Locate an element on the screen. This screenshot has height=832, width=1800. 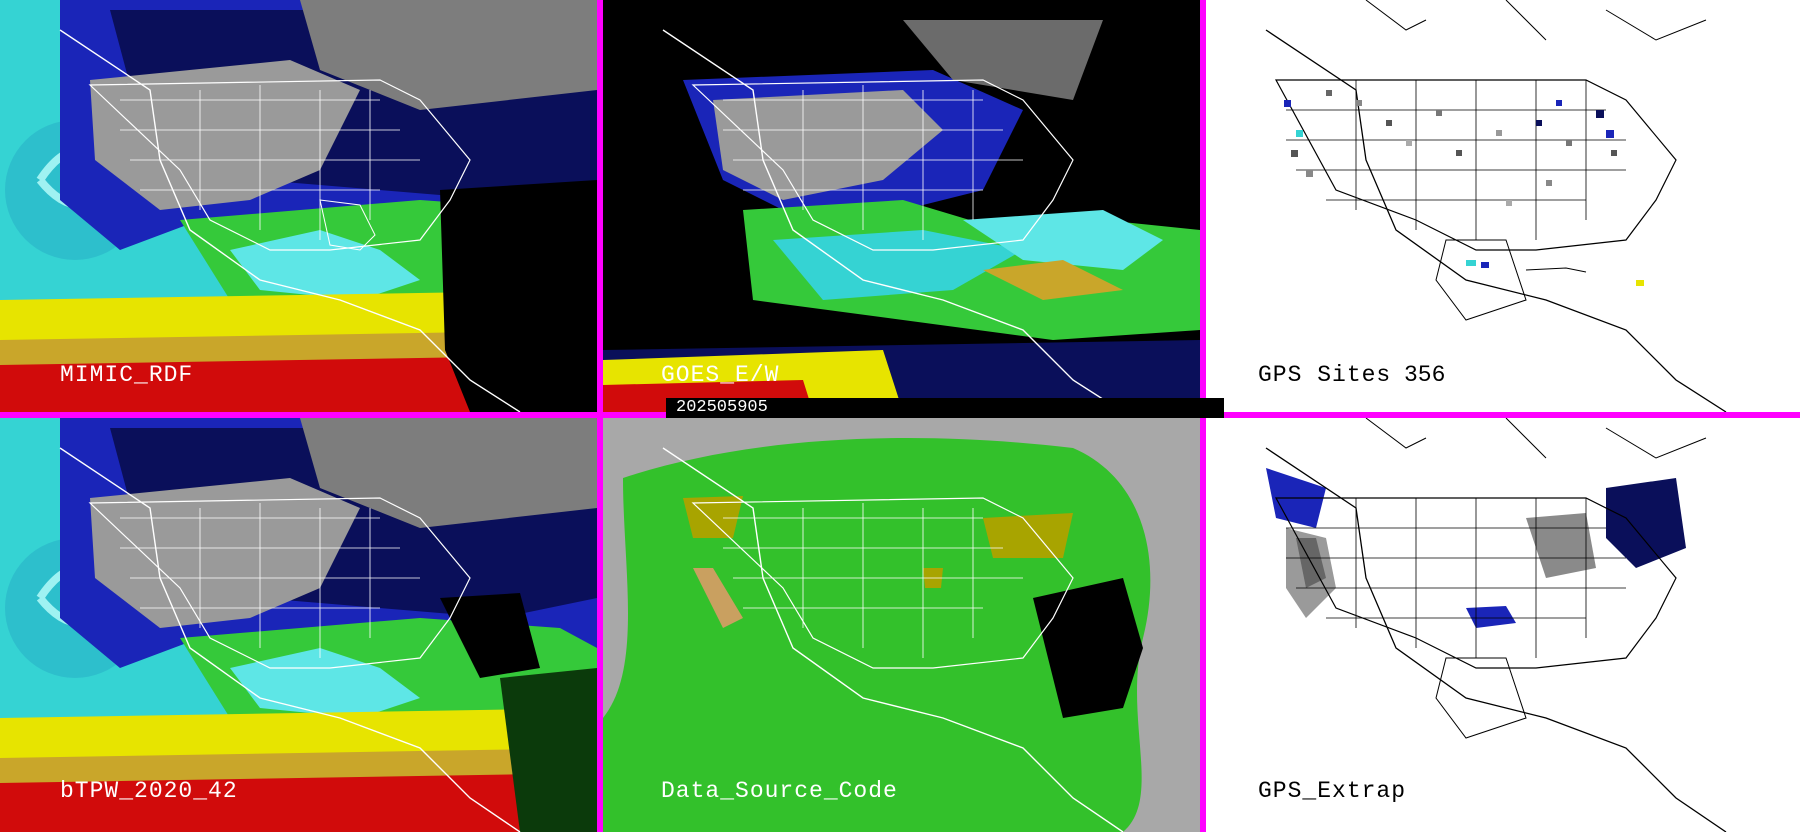
panel-label: bTPW_2020_42 is located at coordinates (149, 791).